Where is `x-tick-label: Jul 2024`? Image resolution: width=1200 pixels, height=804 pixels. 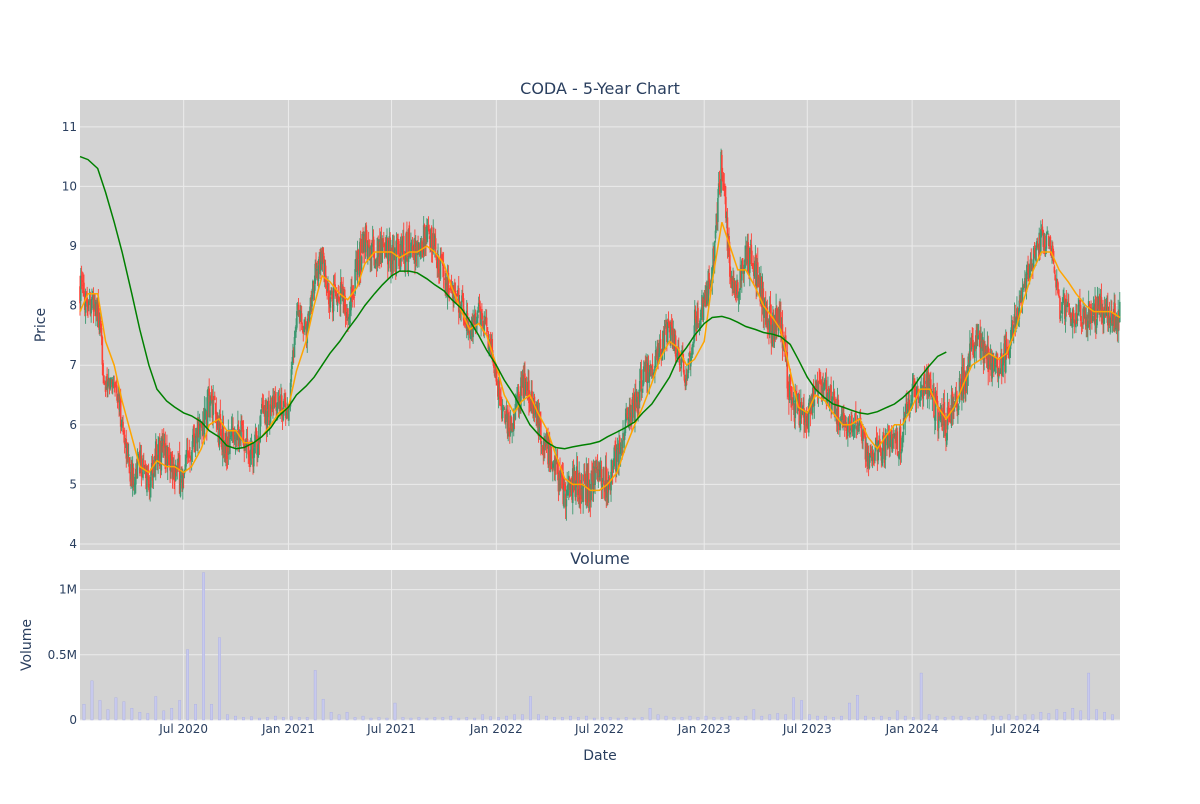 x-tick-label: Jul 2024 is located at coordinates (1015, 729).